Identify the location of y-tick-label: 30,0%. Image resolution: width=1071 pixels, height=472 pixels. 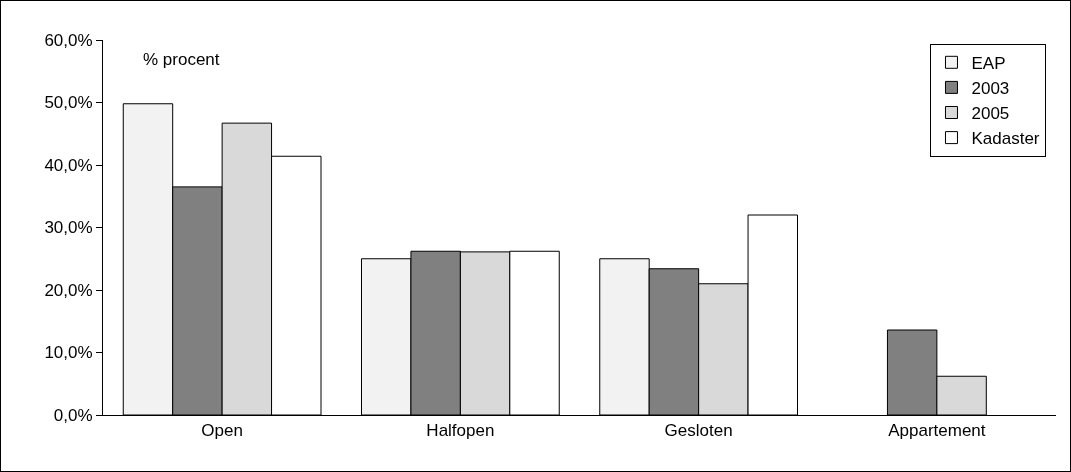
(68, 228).